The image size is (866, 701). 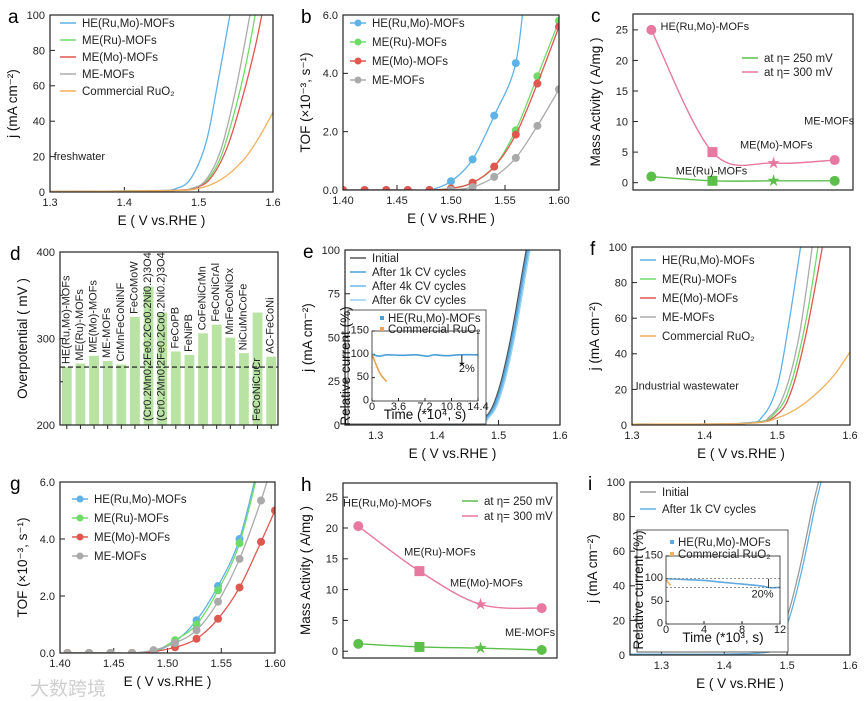 I want to click on bar-label: AC-FeCoNi, so click(x=271, y=325).